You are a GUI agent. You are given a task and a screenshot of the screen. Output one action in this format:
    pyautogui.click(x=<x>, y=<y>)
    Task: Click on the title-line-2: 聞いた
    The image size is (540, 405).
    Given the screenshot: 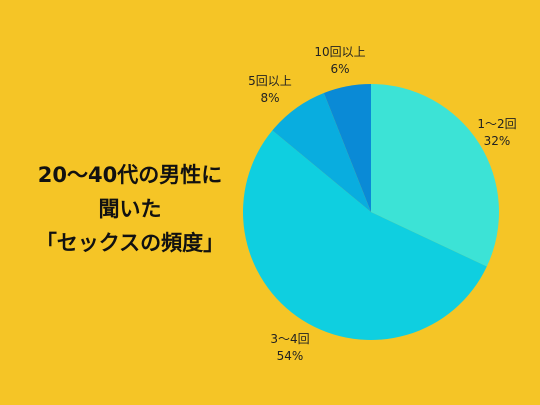 What is the action you would take?
    pyautogui.click(x=130, y=209)
    